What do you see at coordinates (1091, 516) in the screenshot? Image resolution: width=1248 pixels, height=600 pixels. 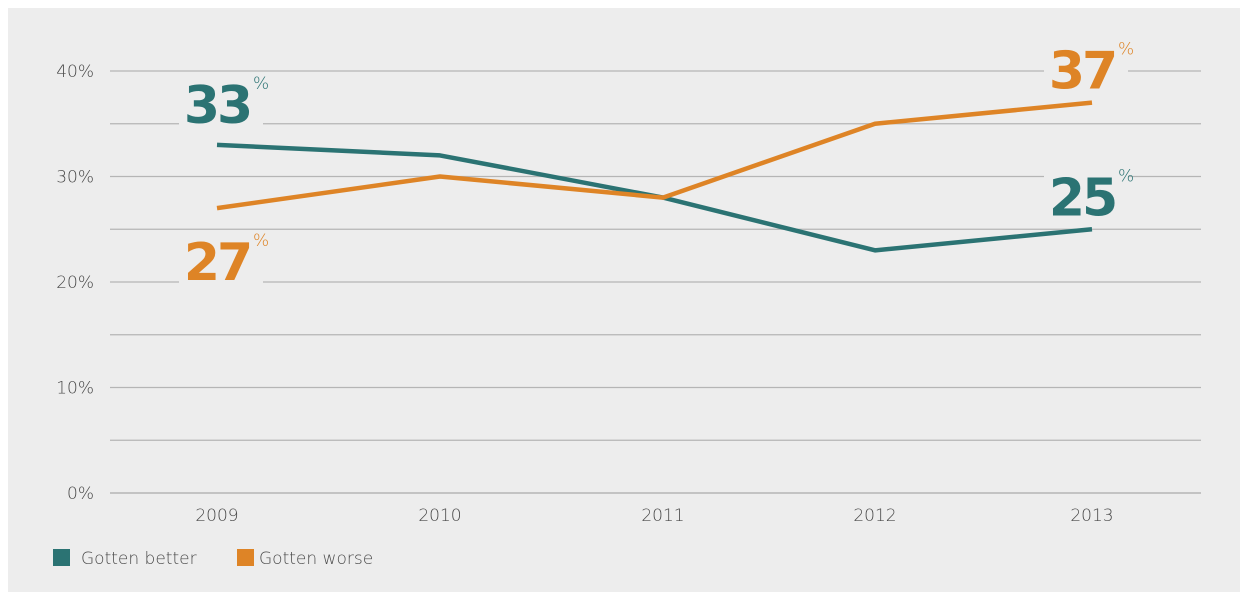 I see `x-tick-label: 2013` at bounding box center [1091, 516].